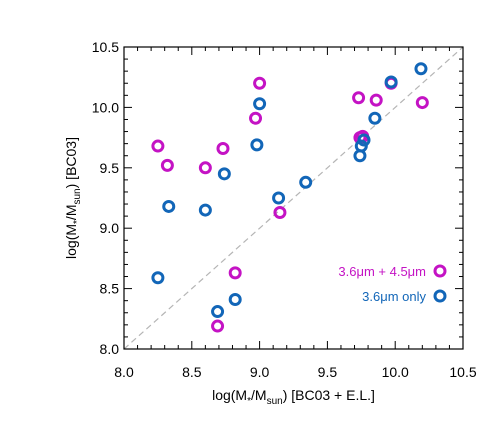 The width and height of the screenshot is (501, 430). Describe the element at coordinates (462, 372) in the screenshot. I see `x-tick-label: 10.5` at that location.